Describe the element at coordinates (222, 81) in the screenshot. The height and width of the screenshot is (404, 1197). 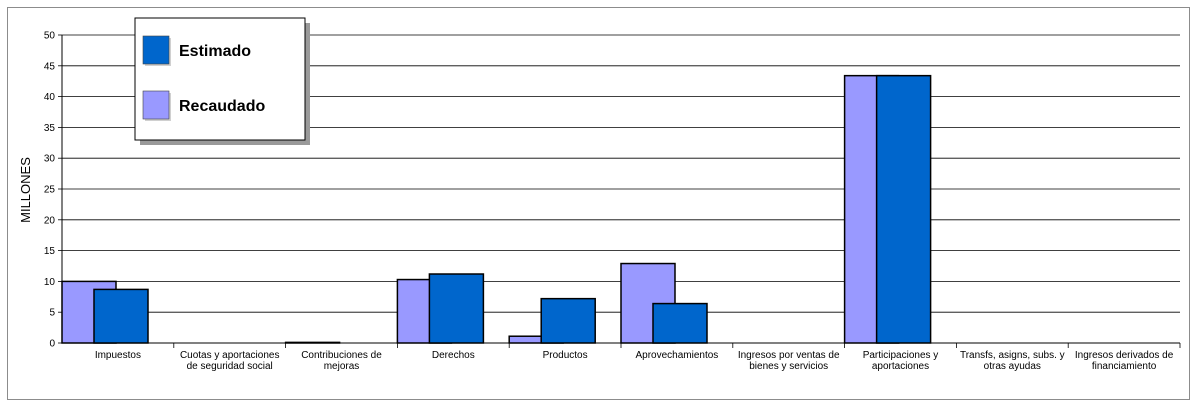
I see `legend: Estimado Recaudado` at that location.